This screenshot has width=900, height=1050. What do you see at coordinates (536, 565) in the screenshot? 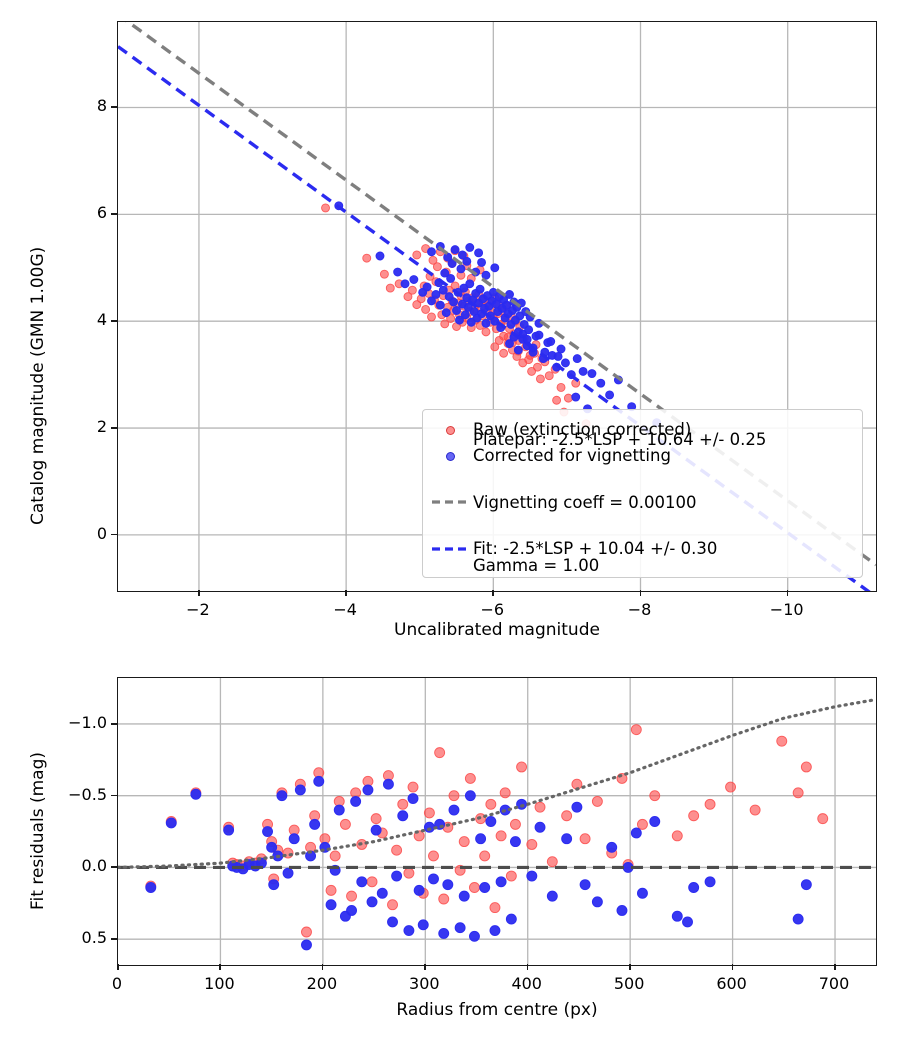
I see `legend-label-platepar-line3: Gamma = 1.00` at bounding box center [536, 565].